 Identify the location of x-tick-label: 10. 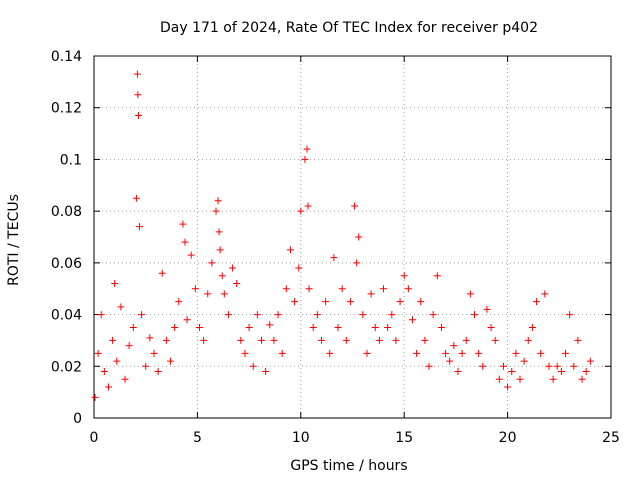
(301, 438).